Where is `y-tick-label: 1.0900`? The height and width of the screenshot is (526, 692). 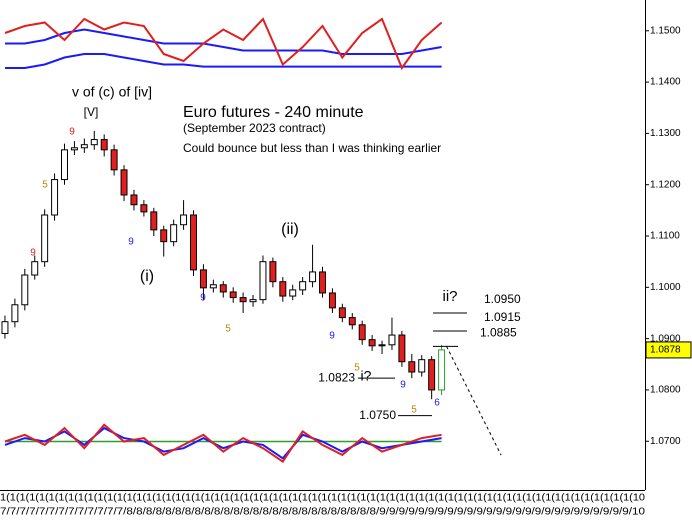 y-tick-label: 1.0900 is located at coordinates (665, 338).